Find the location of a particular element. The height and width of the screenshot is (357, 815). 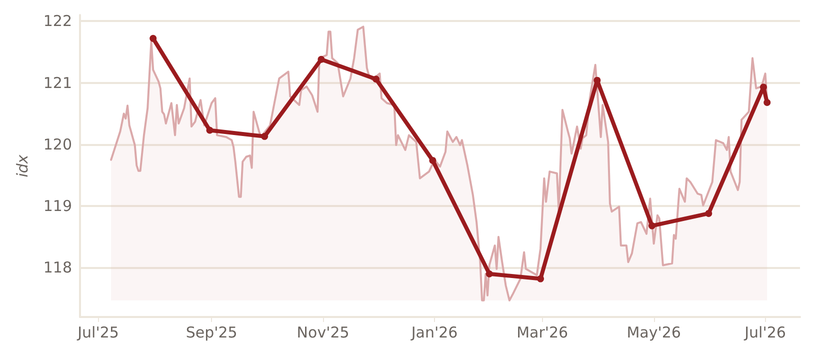

x-tick-label: Jul'26 is located at coordinates (765, 333).